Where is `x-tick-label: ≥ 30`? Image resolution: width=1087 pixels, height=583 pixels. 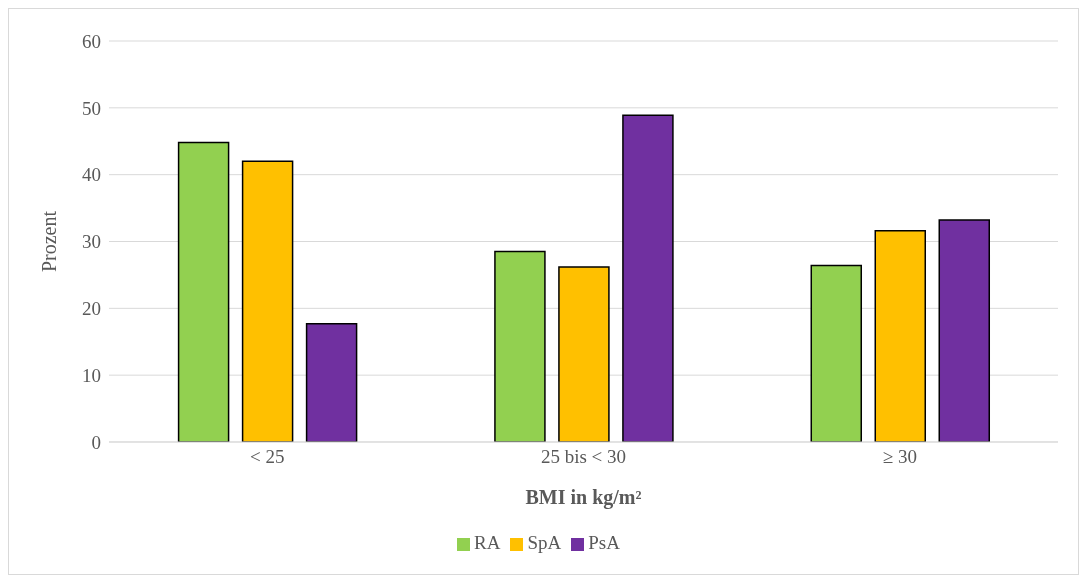
x-tick-label: ≥ 30 is located at coordinates (899, 457).